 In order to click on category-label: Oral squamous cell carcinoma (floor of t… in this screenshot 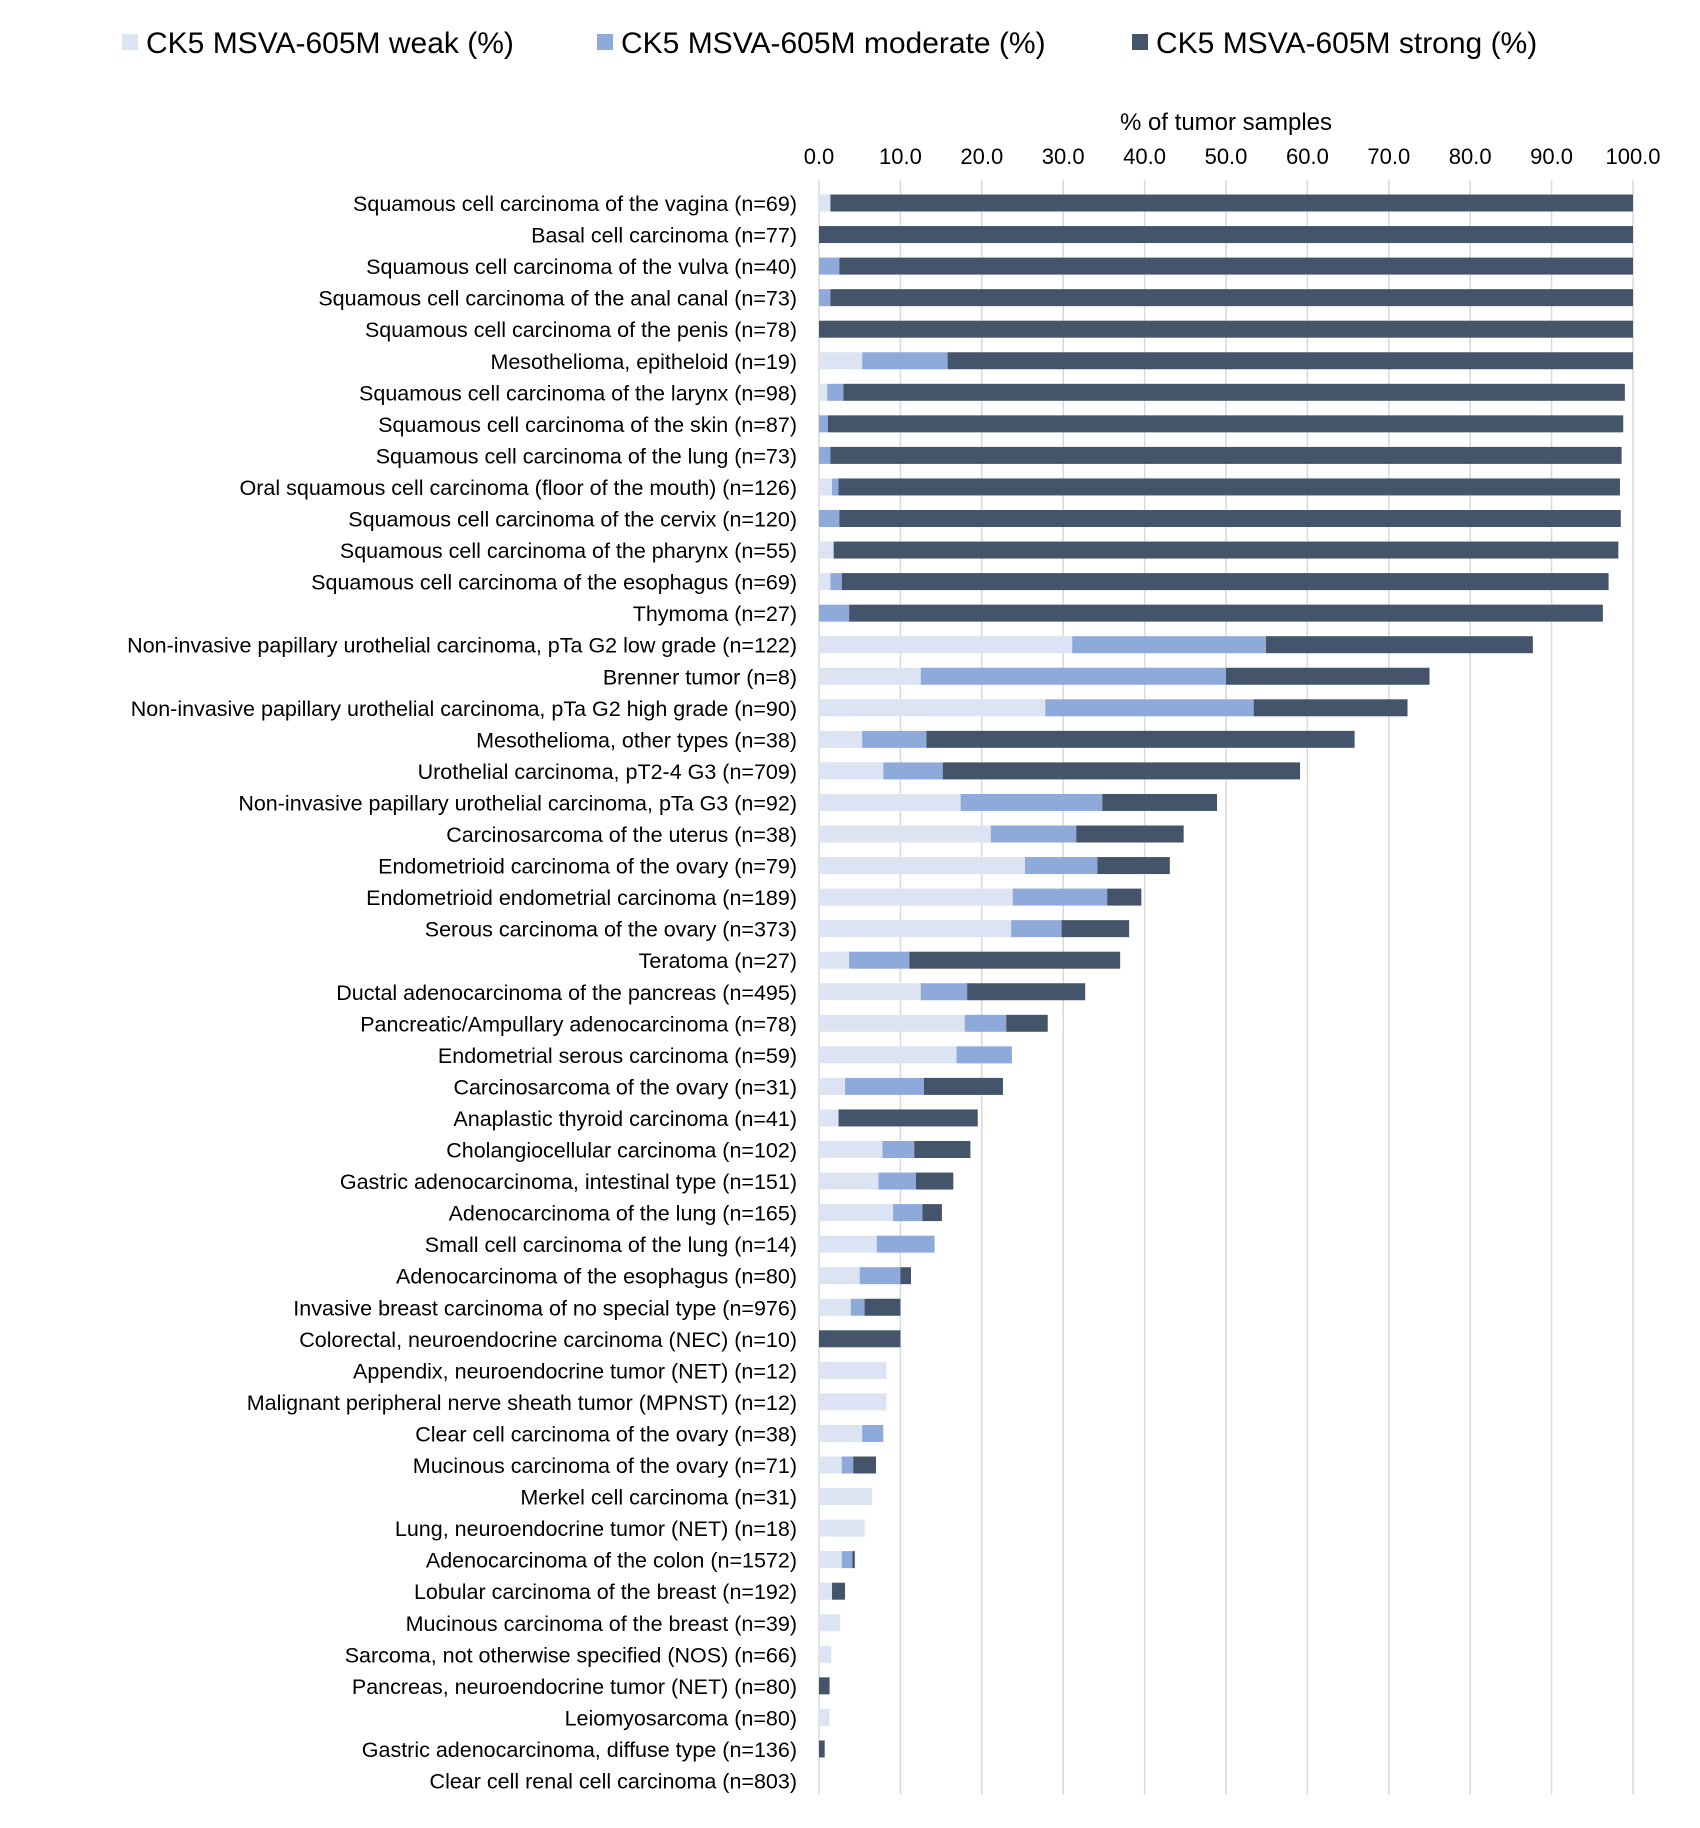, I will do `click(518, 488)`.